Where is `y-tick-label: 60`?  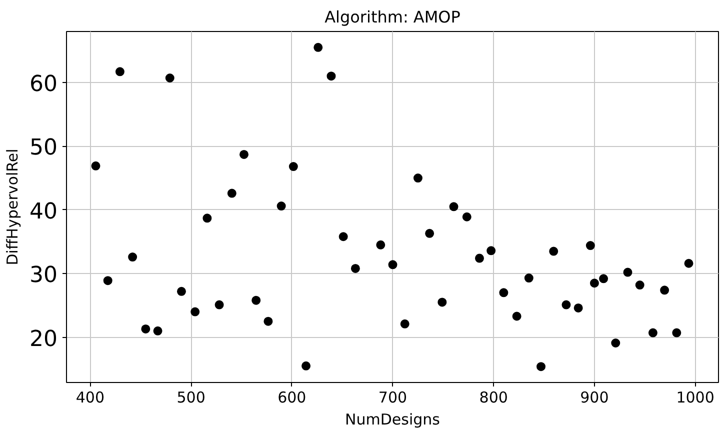
y-tick-label: 60 is located at coordinates (44, 84).